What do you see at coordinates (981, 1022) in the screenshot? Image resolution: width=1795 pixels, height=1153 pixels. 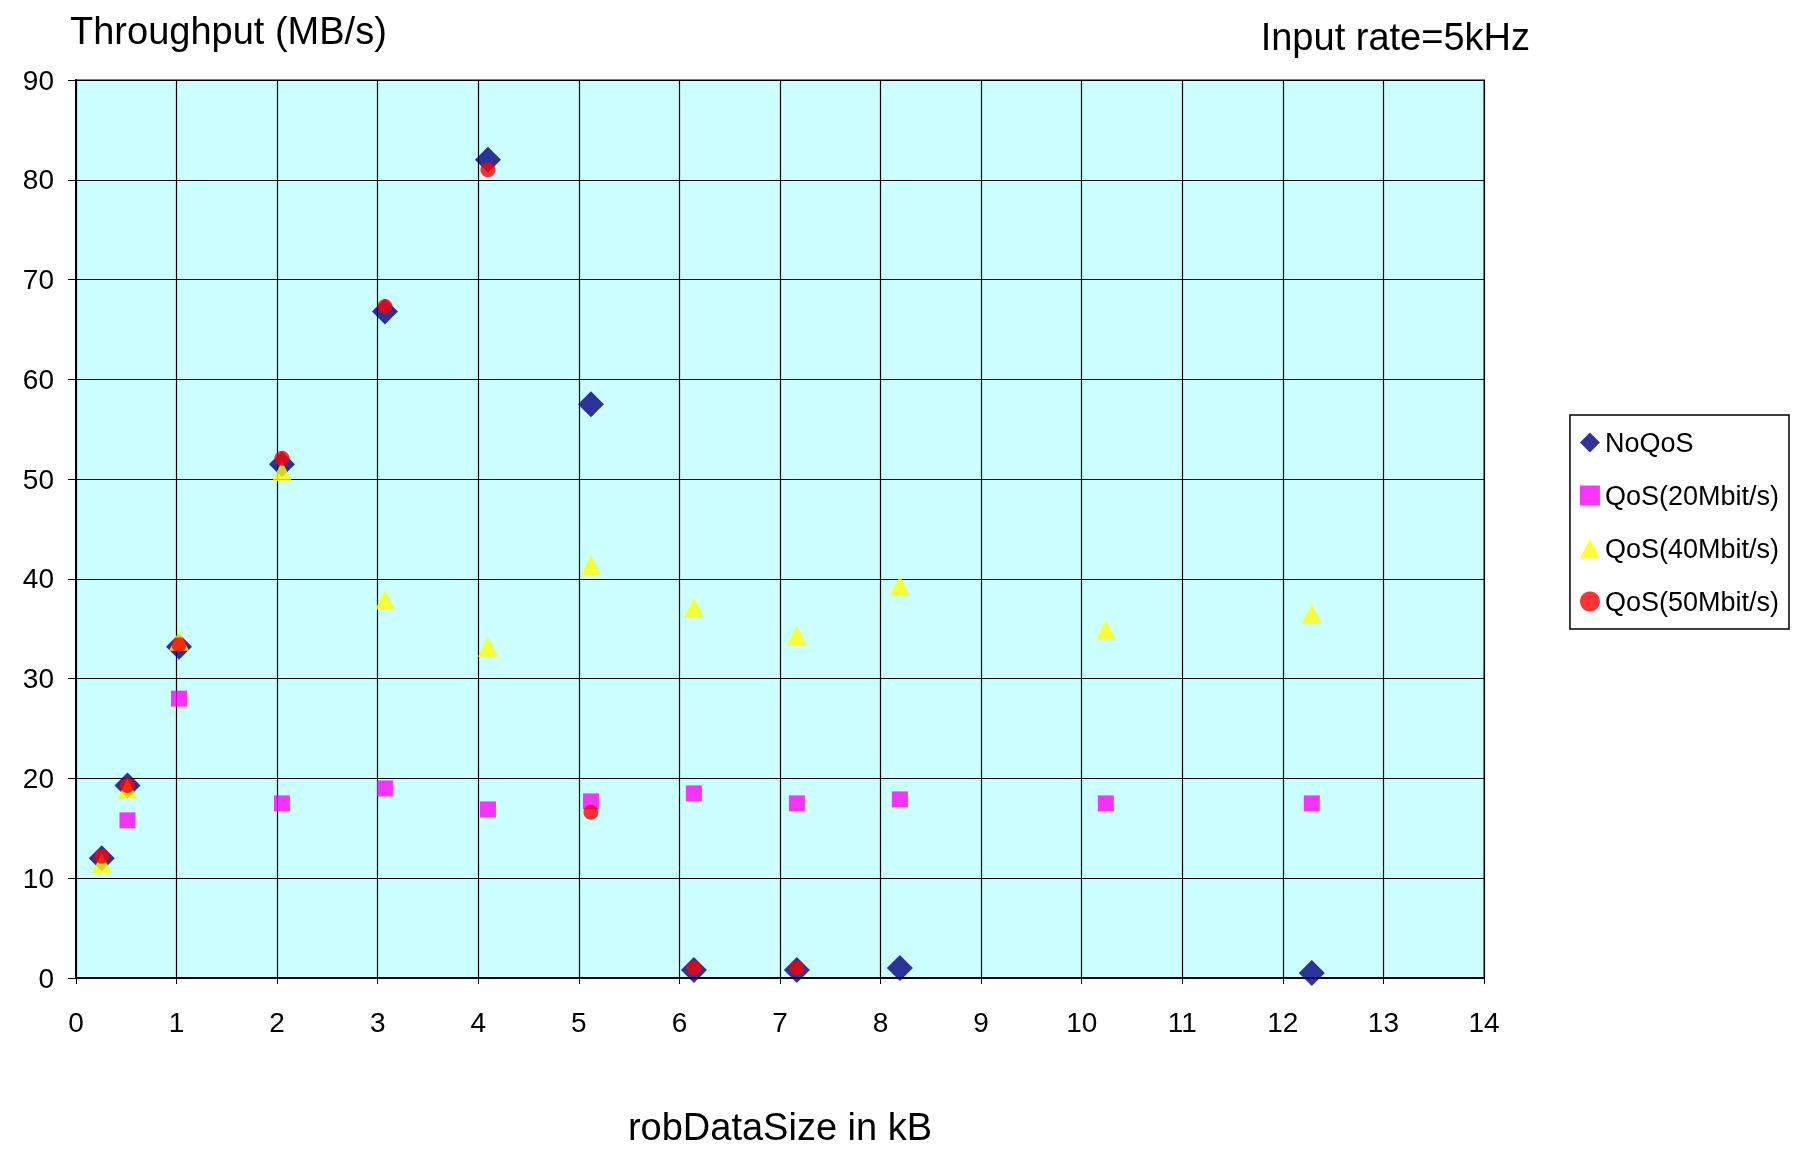 I see `x-tick-label: 9` at bounding box center [981, 1022].